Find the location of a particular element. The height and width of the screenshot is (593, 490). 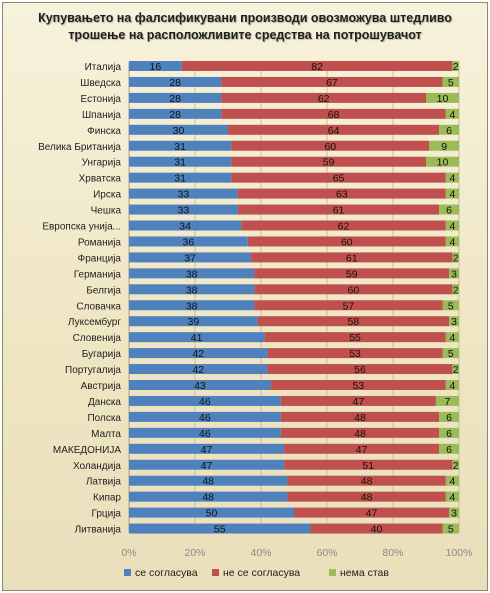

data-label-disagree: 51 is located at coordinates (368, 466).